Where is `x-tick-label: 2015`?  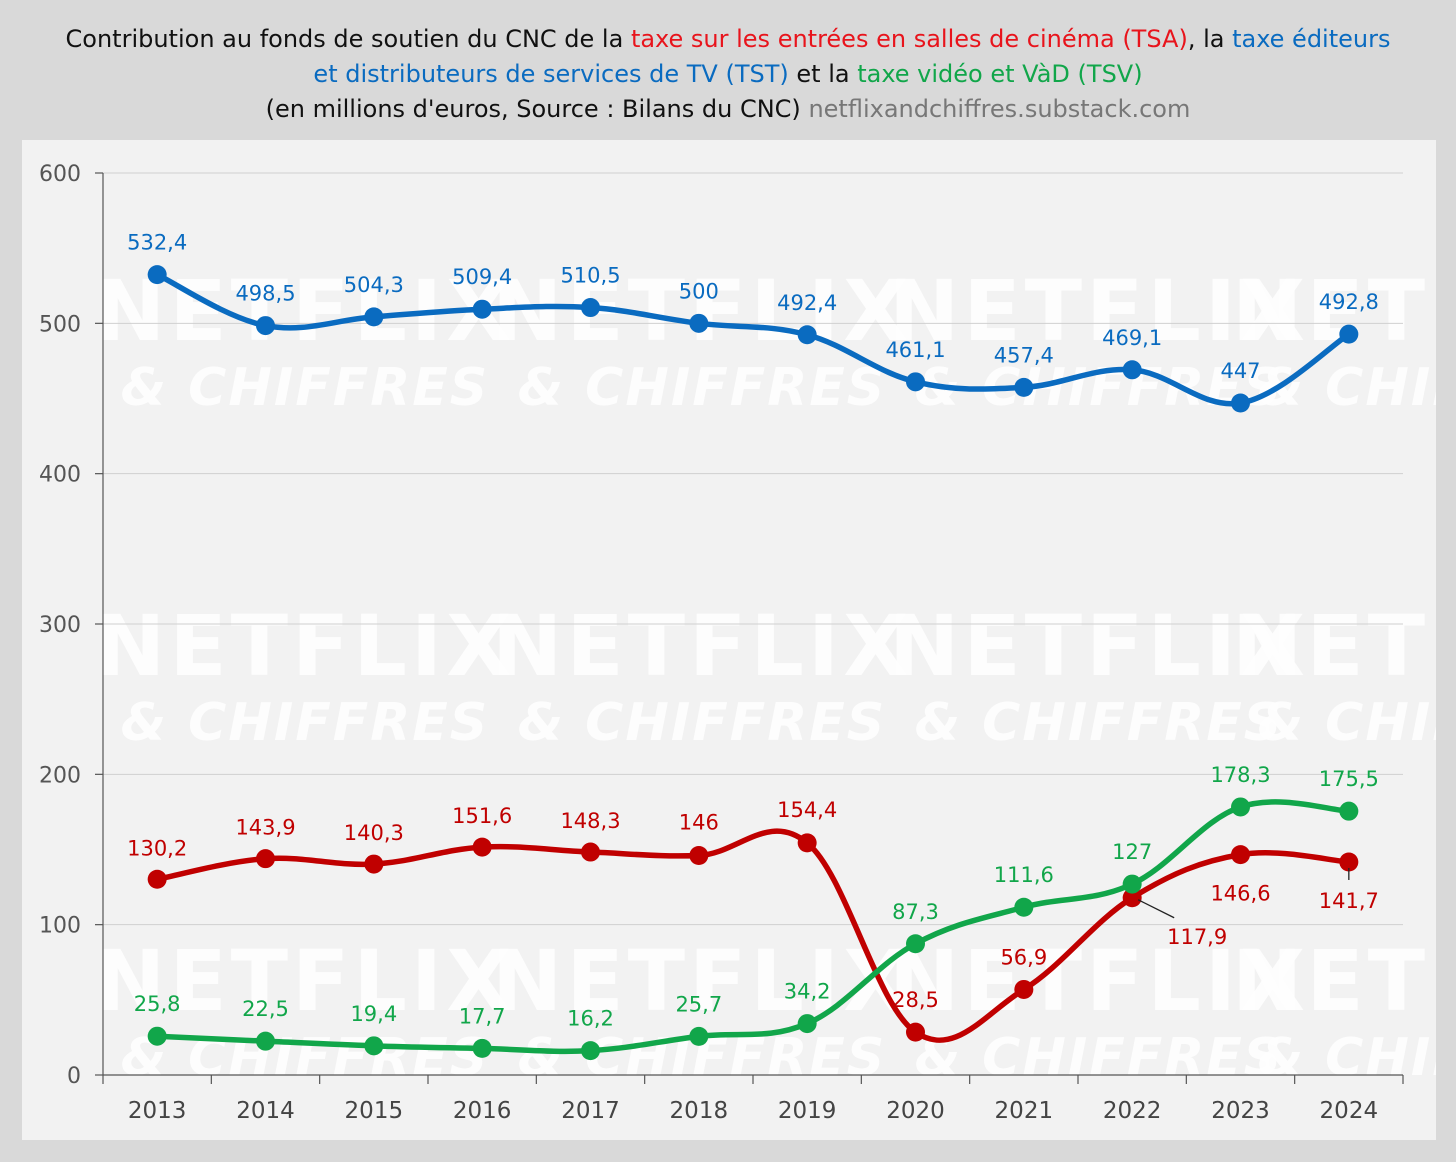 x-tick-label: 2015 is located at coordinates (374, 1111).